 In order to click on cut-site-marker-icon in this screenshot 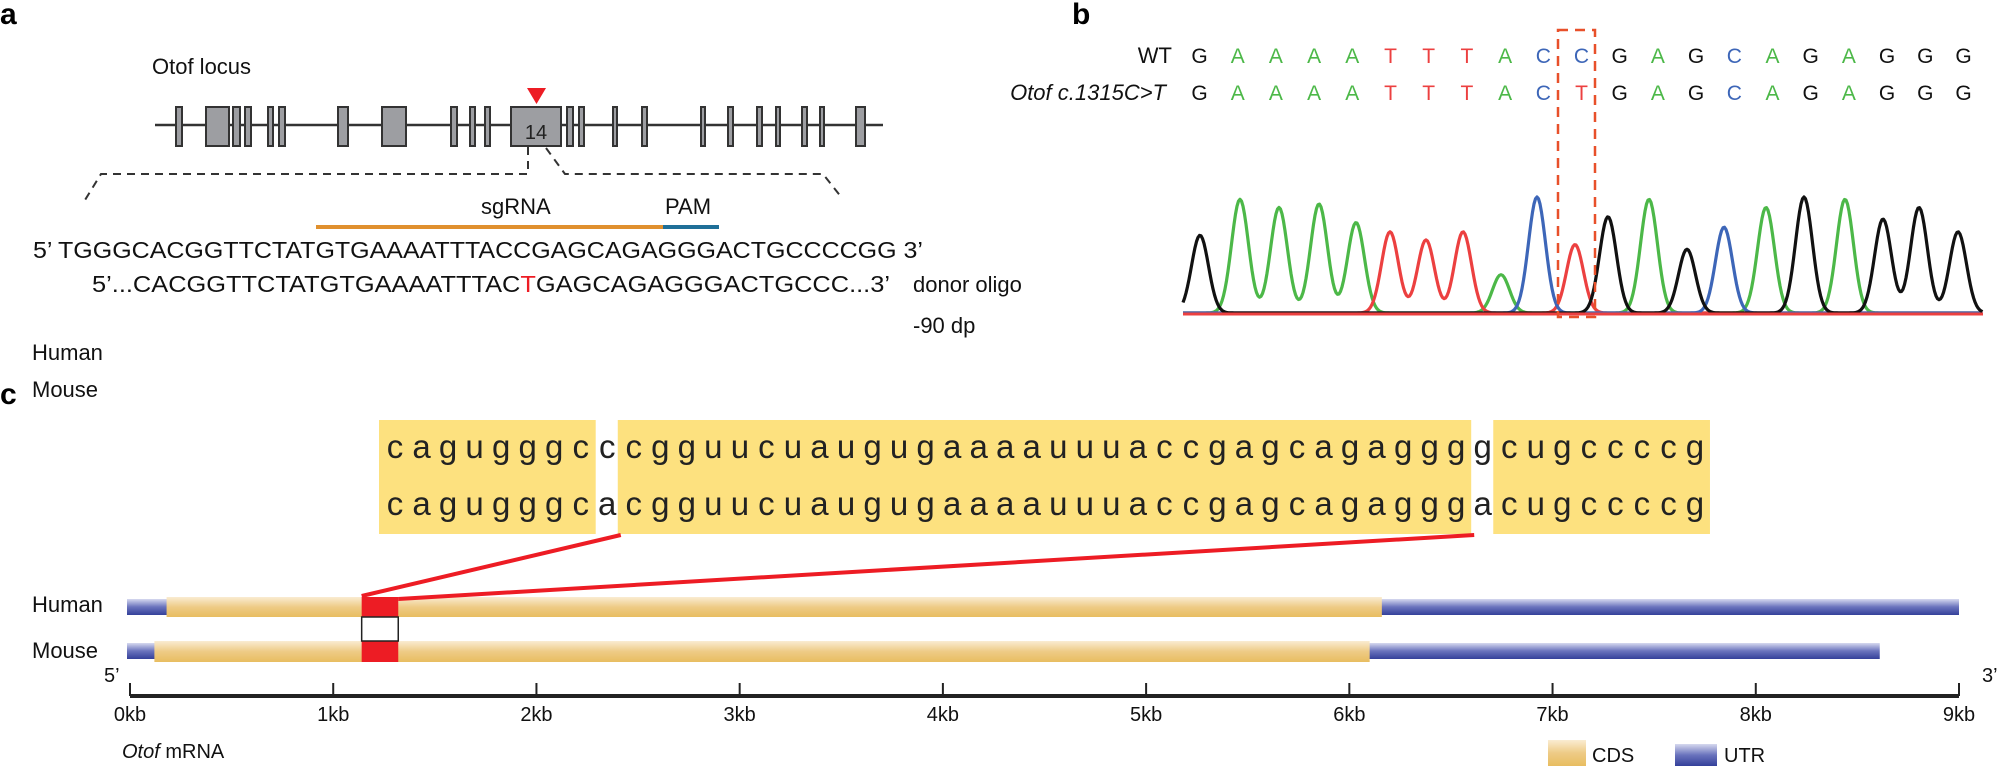, I will do `click(536, 96)`.